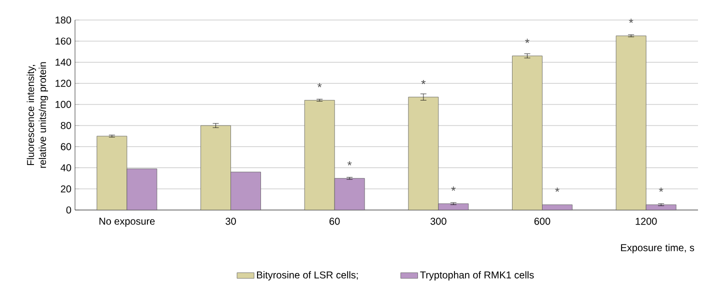  I want to click on y-tick-label: 60, so click(66, 146).